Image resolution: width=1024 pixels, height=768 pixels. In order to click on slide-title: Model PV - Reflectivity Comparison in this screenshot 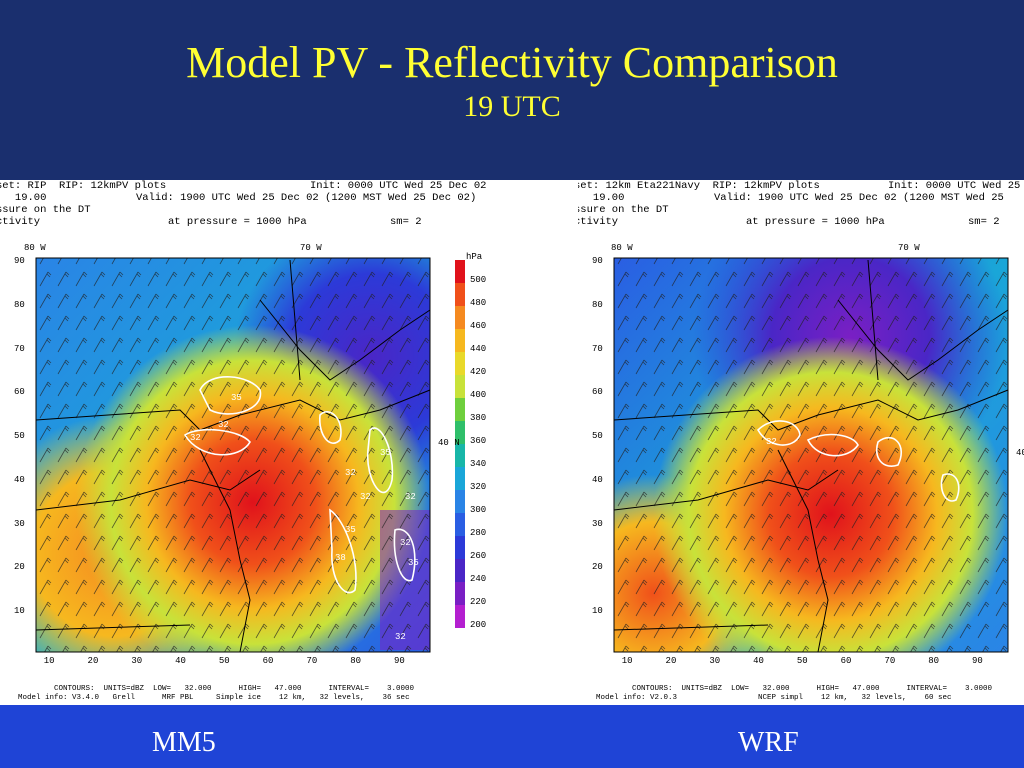, I will do `click(512, 62)`.